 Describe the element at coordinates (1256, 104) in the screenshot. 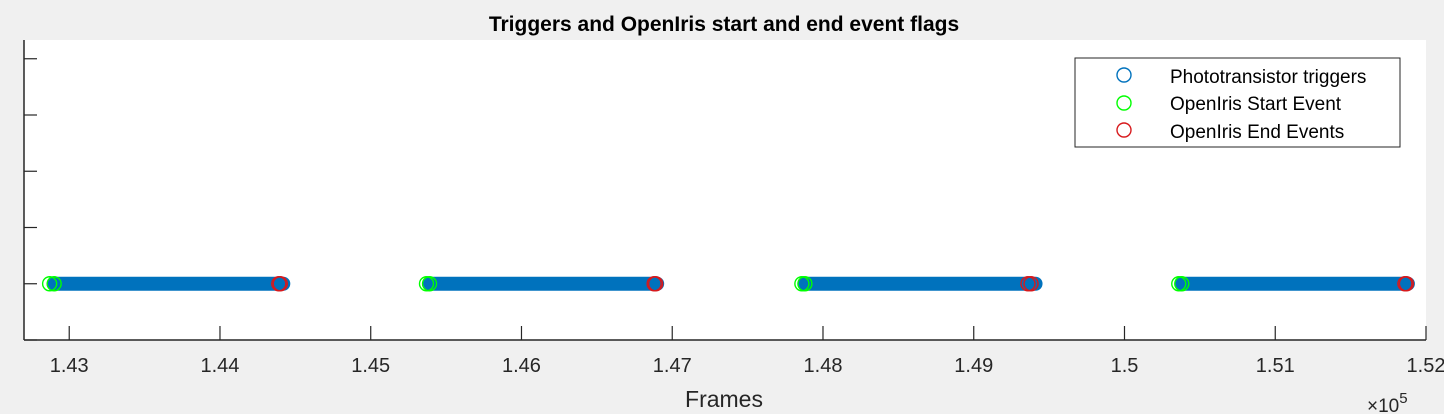

I see `legend-label-start-event: OpenIris Start Event` at that location.